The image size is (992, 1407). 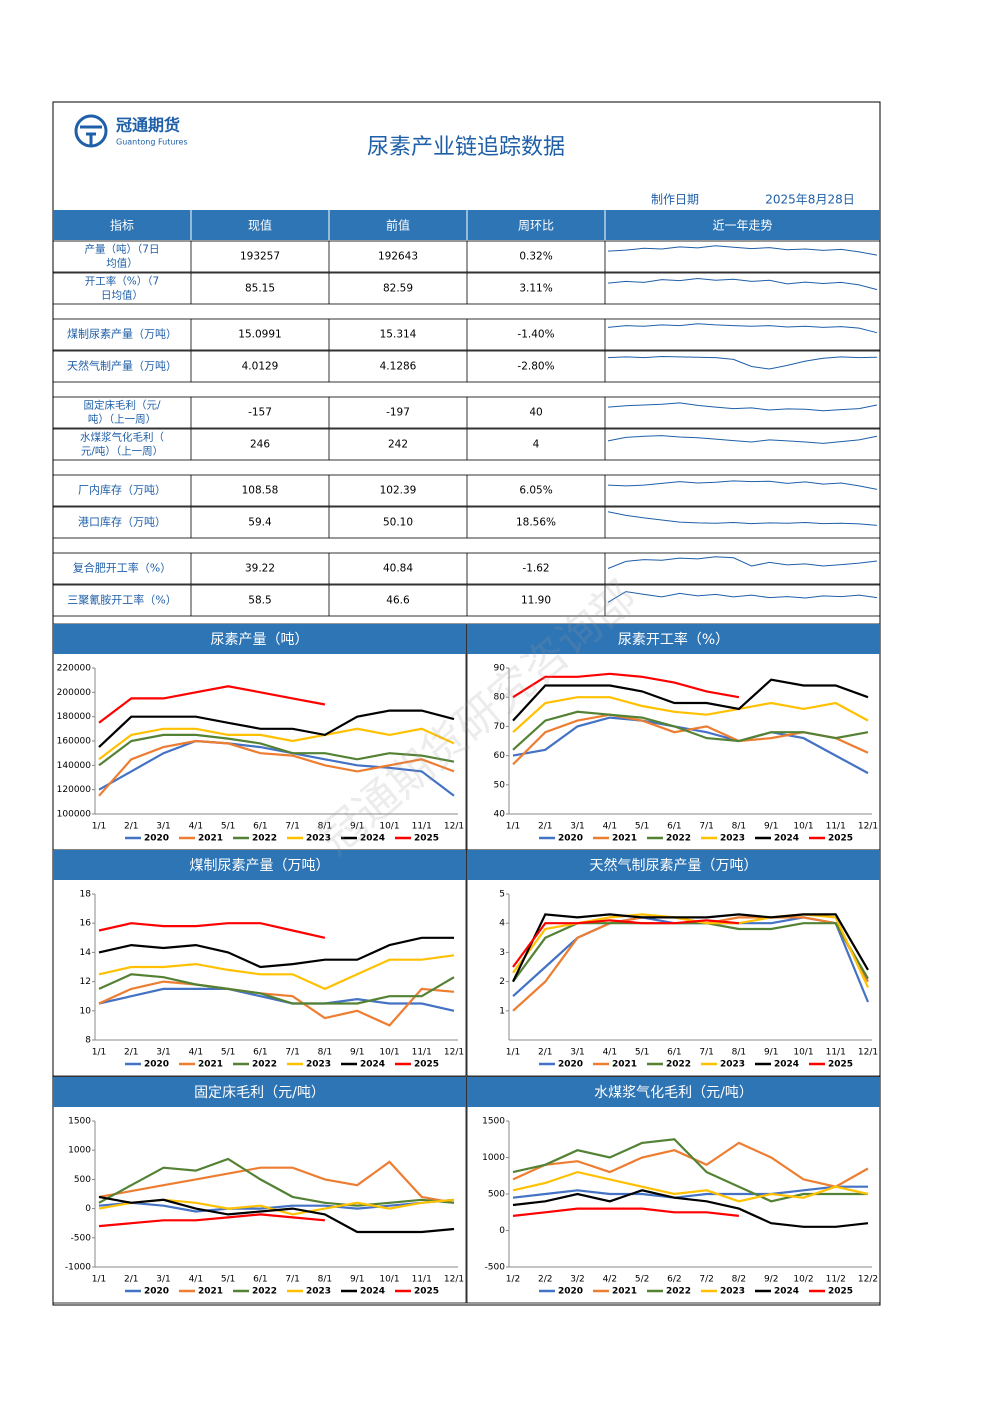 I want to click on cell-current: 4.0129, so click(x=260, y=367).